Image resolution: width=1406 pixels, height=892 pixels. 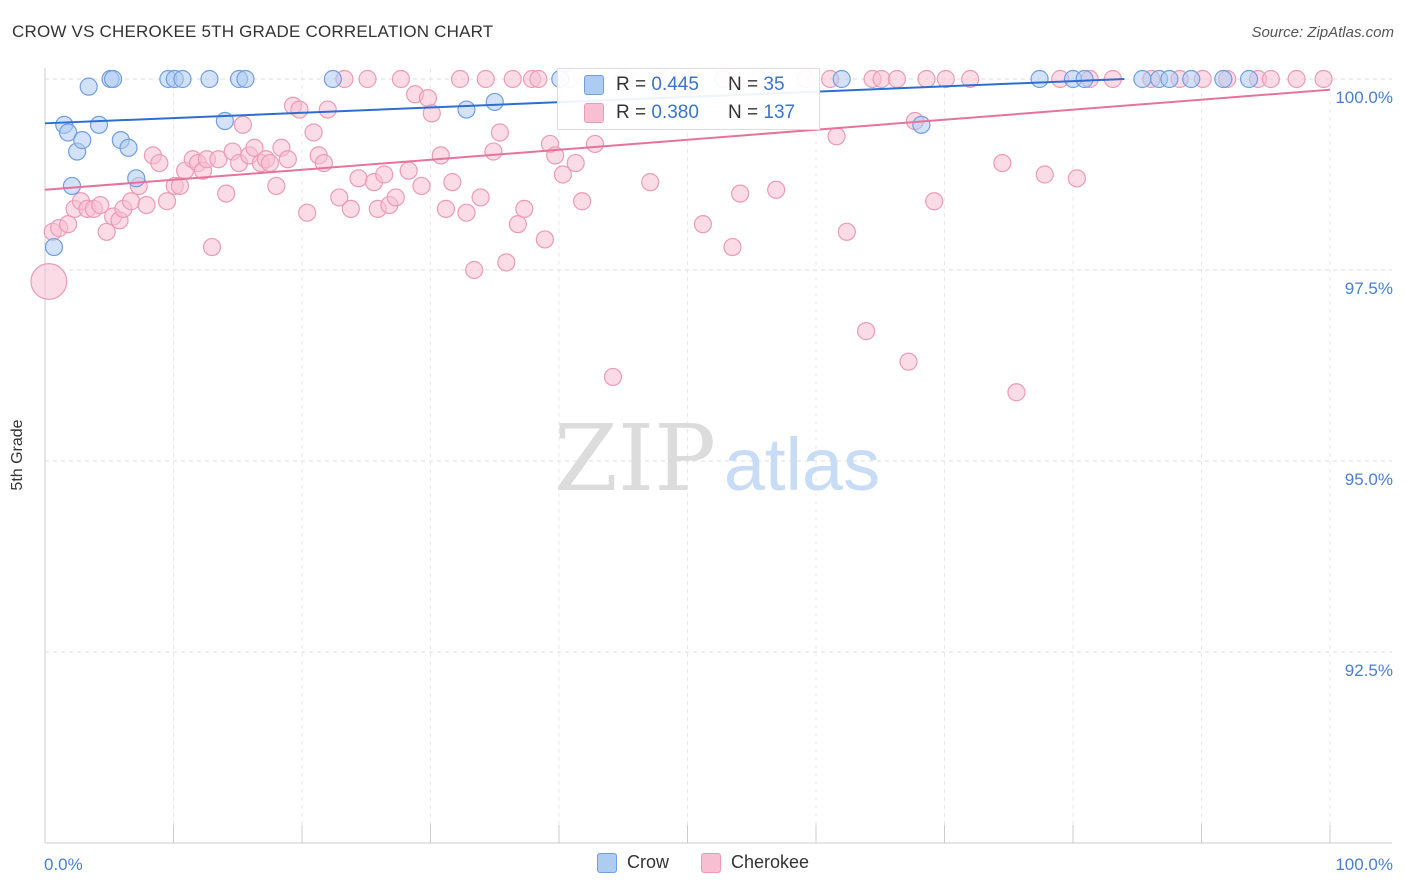 I want to click on watermark: ZIP atlas, so click(x=717, y=458).